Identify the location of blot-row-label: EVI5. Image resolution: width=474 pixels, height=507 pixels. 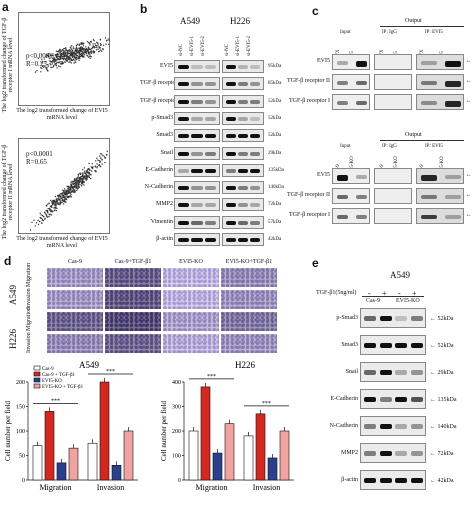
(166, 66).